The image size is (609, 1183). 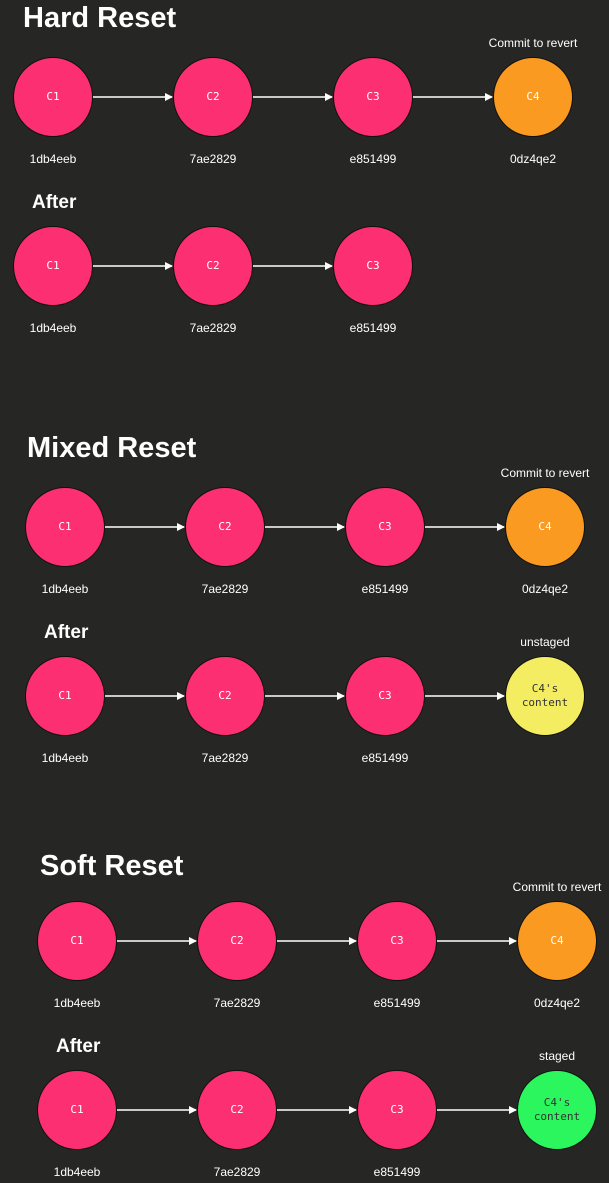 I want to click on hard-reset-title: Hard Reset, so click(x=100, y=18).